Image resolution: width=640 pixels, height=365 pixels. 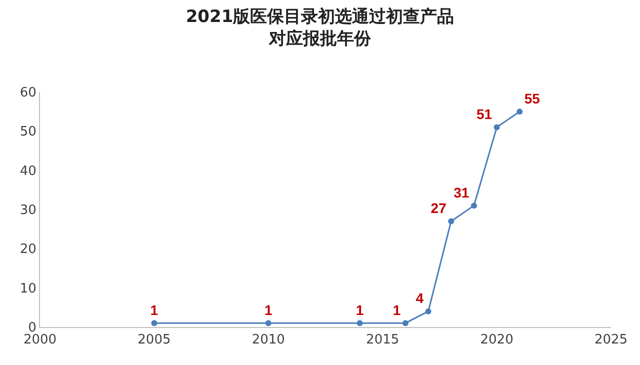 What do you see at coordinates (532, 98) in the screenshot?
I see `data-label: 55` at bounding box center [532, 98].